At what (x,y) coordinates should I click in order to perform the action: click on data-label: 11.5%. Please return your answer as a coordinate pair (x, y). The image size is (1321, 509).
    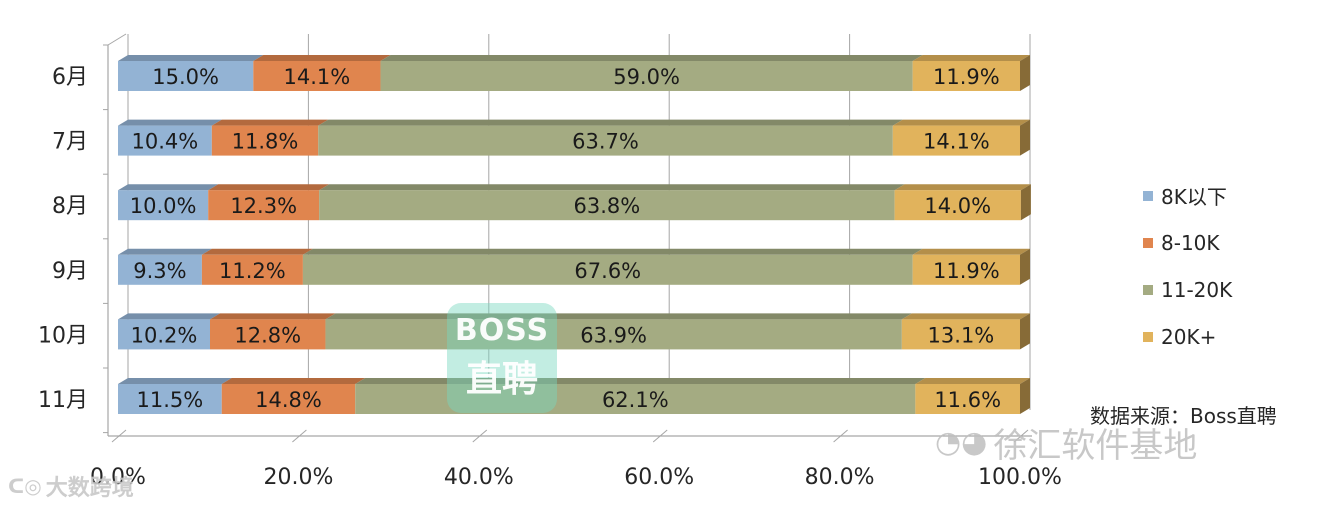
    Looking at the image, I should click on (170, 400).